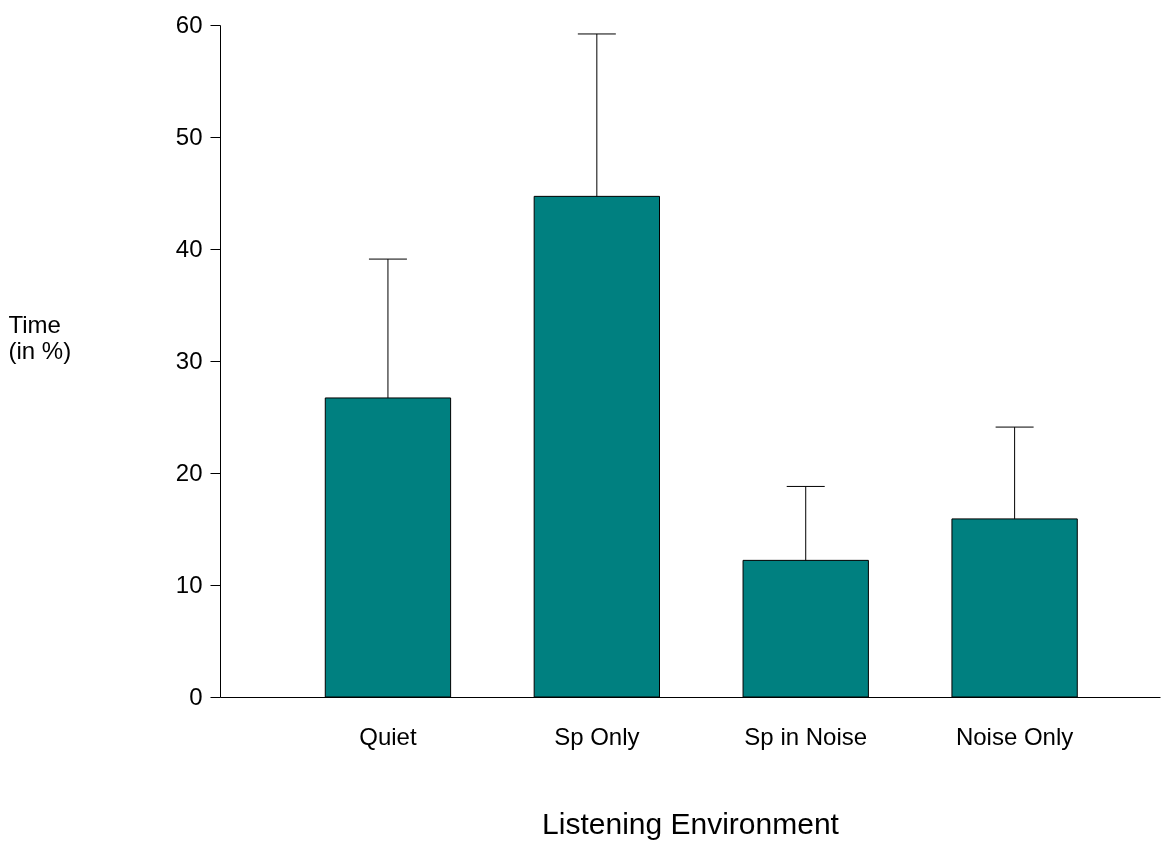  What do you see at coordinates (691, 823) in the screenshot?
I see `x-axis-title: Listening Environment` at bounding box center [691, 823].